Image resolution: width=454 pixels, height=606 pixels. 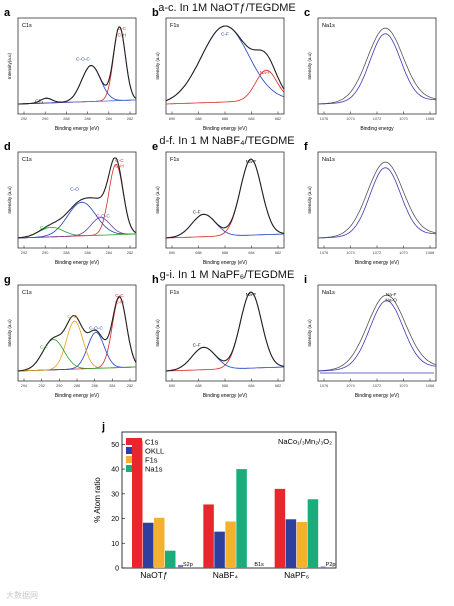 What do you see at coordinates (251, 253) in the screenshot?
I see `x-tick-label: 684` at bounding box center [251, 253].